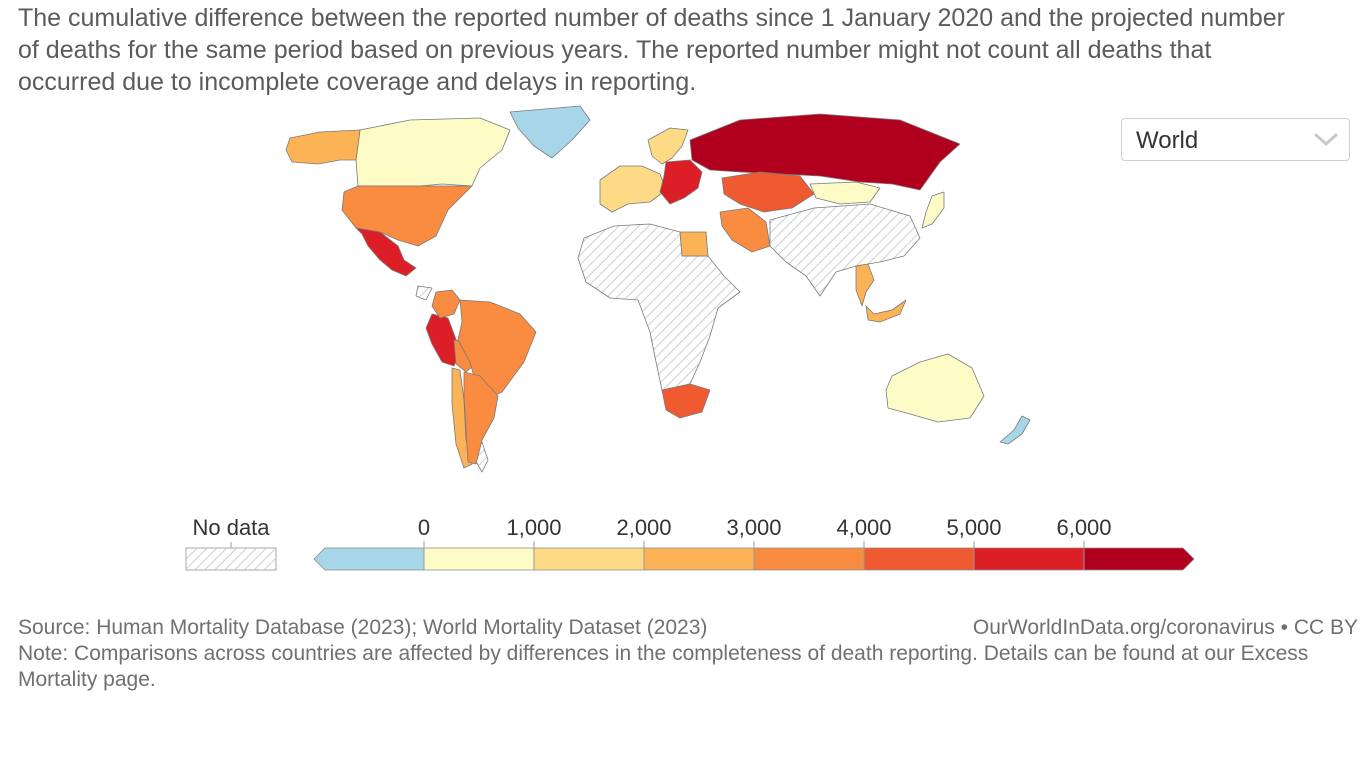 This screenshot has height=768, width=1364. Describe the element at coordinates (753, 527) in the screenshot. I see `legend-tick-label: 3,000` at that location.